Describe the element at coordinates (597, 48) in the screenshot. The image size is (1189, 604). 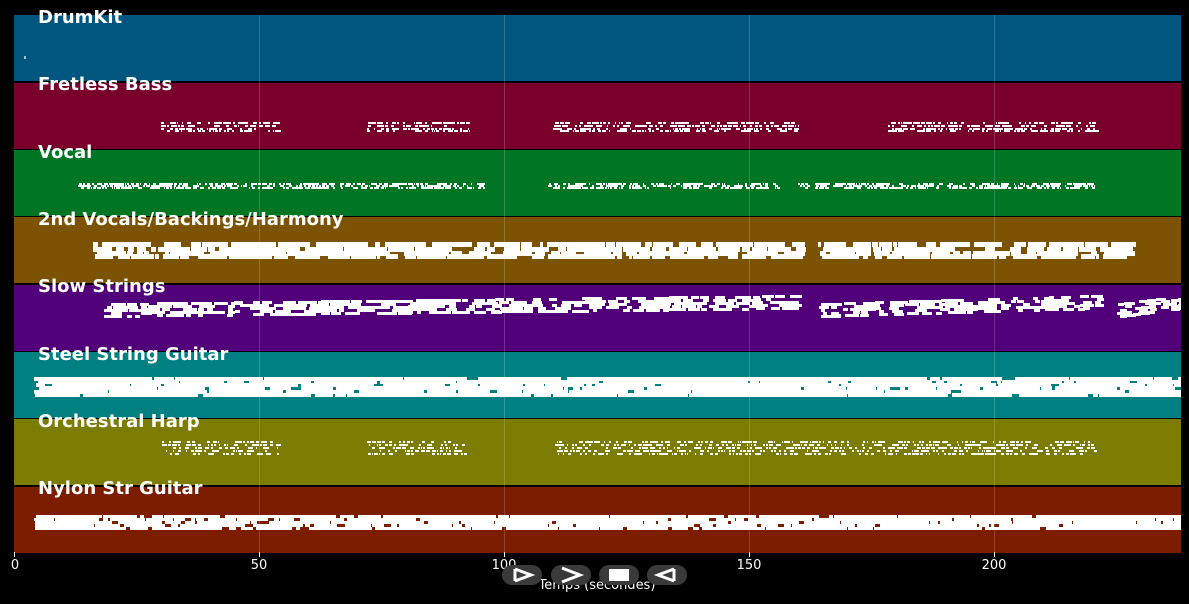
I see `track-drumkit` at that location.